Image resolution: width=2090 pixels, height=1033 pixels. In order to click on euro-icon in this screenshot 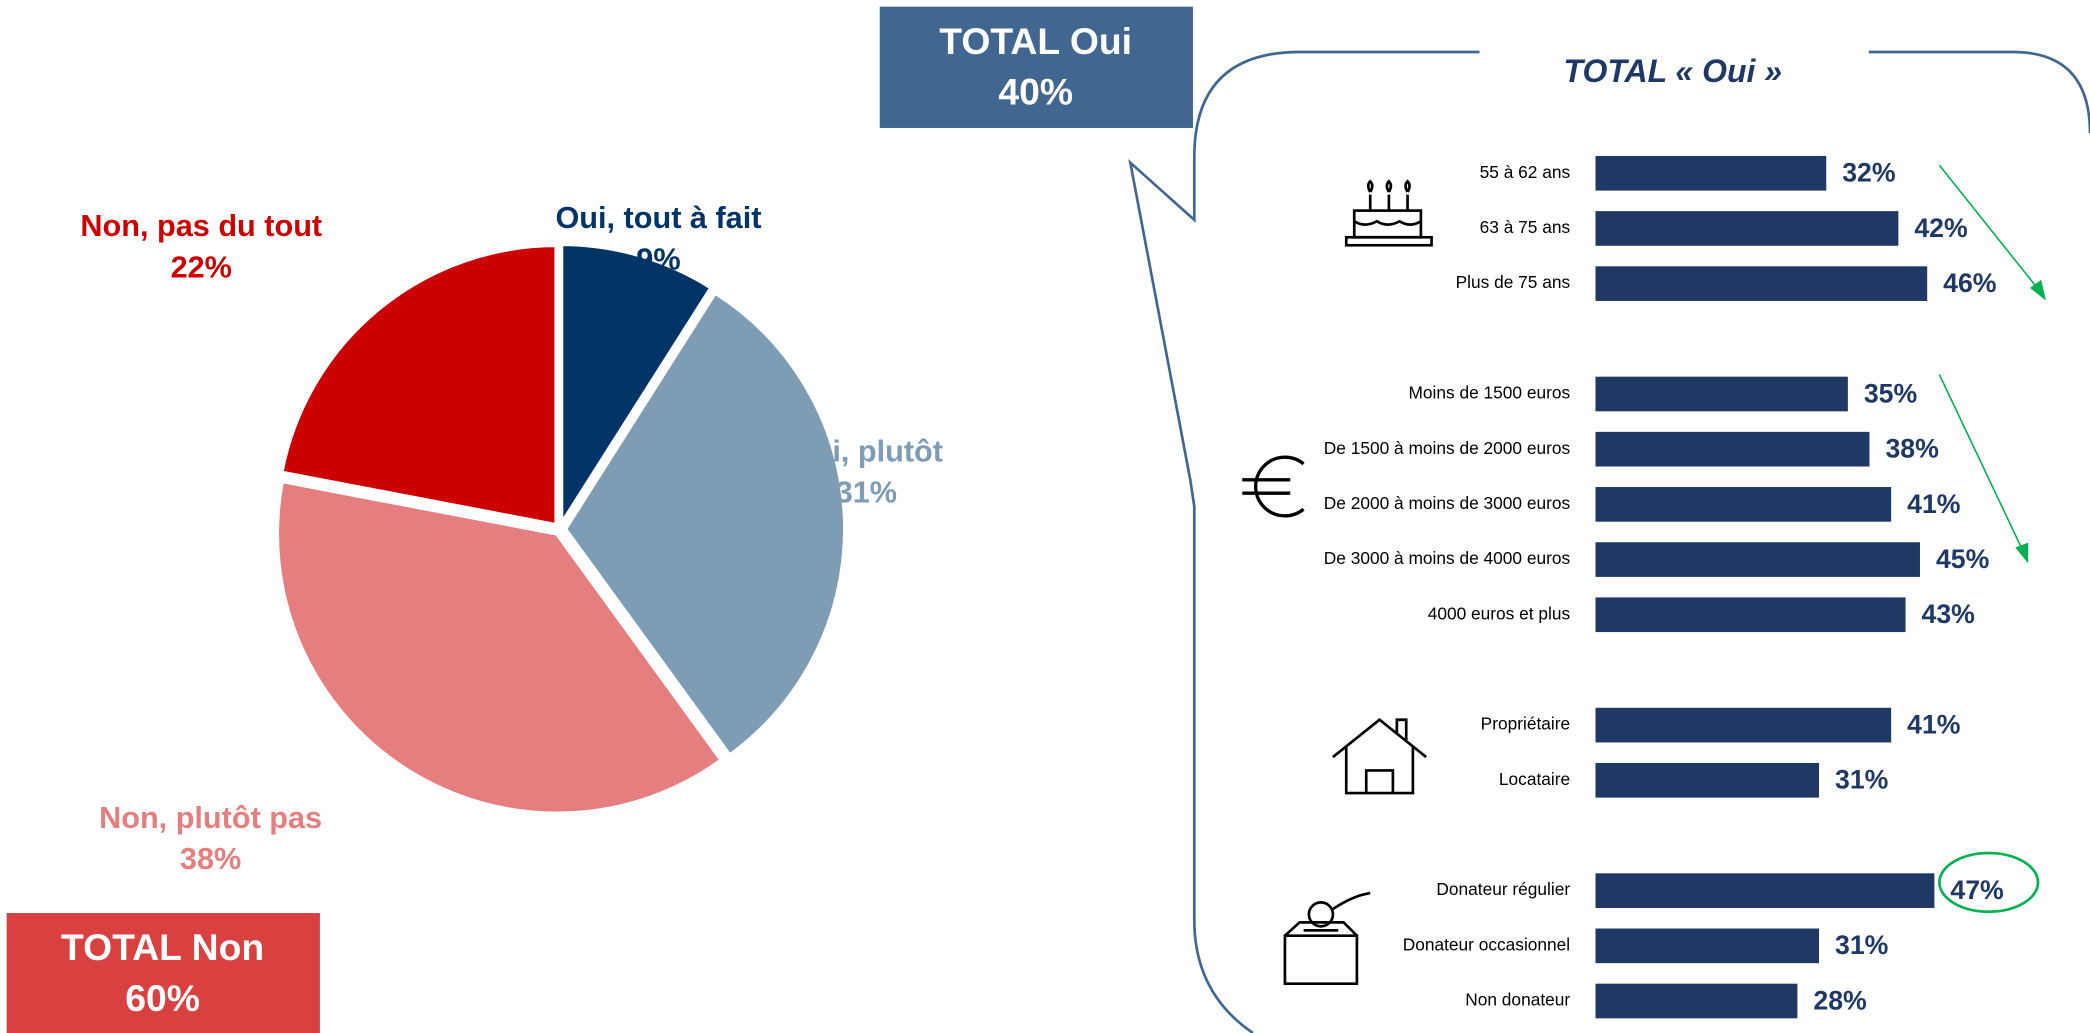, I will do `click(1273, 486)`.